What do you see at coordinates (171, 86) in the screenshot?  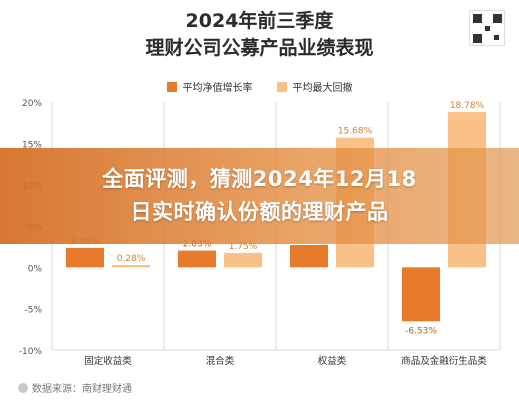 I see `legend-swatch-series-a` at bounding box center [171, 86].